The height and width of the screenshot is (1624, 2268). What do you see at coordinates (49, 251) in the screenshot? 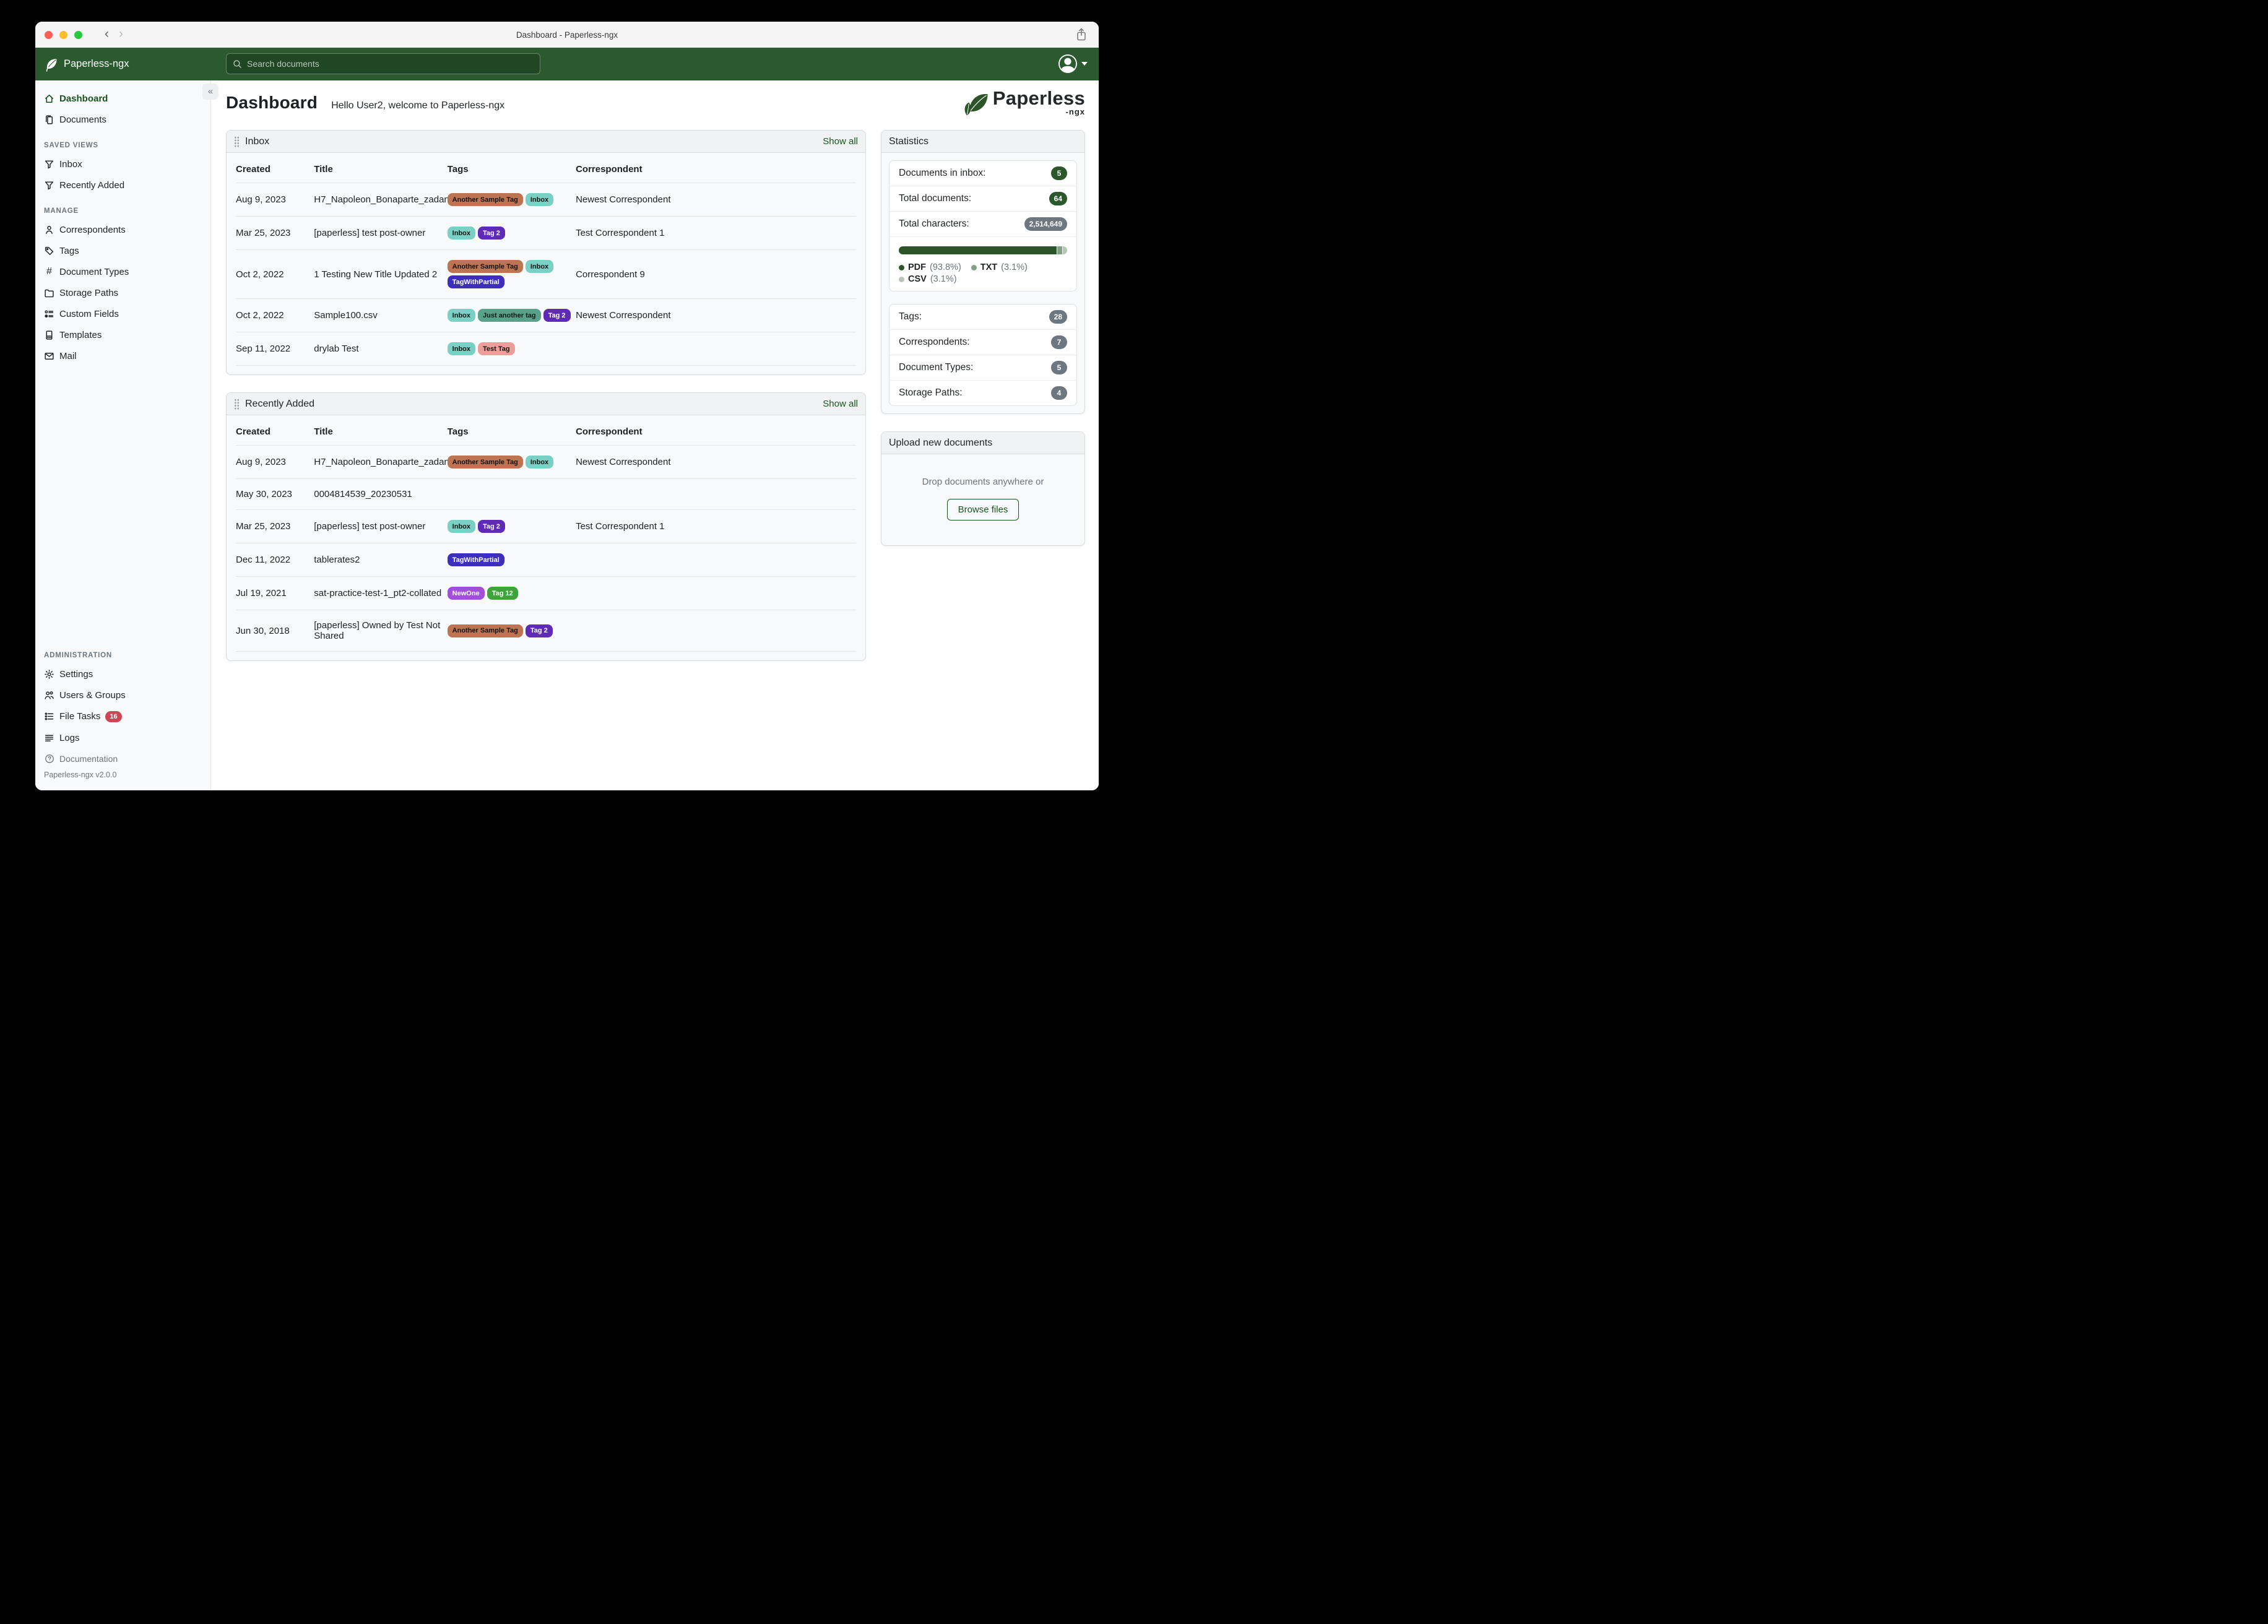
I see `tag-icon` at bounding box center [49, 251].